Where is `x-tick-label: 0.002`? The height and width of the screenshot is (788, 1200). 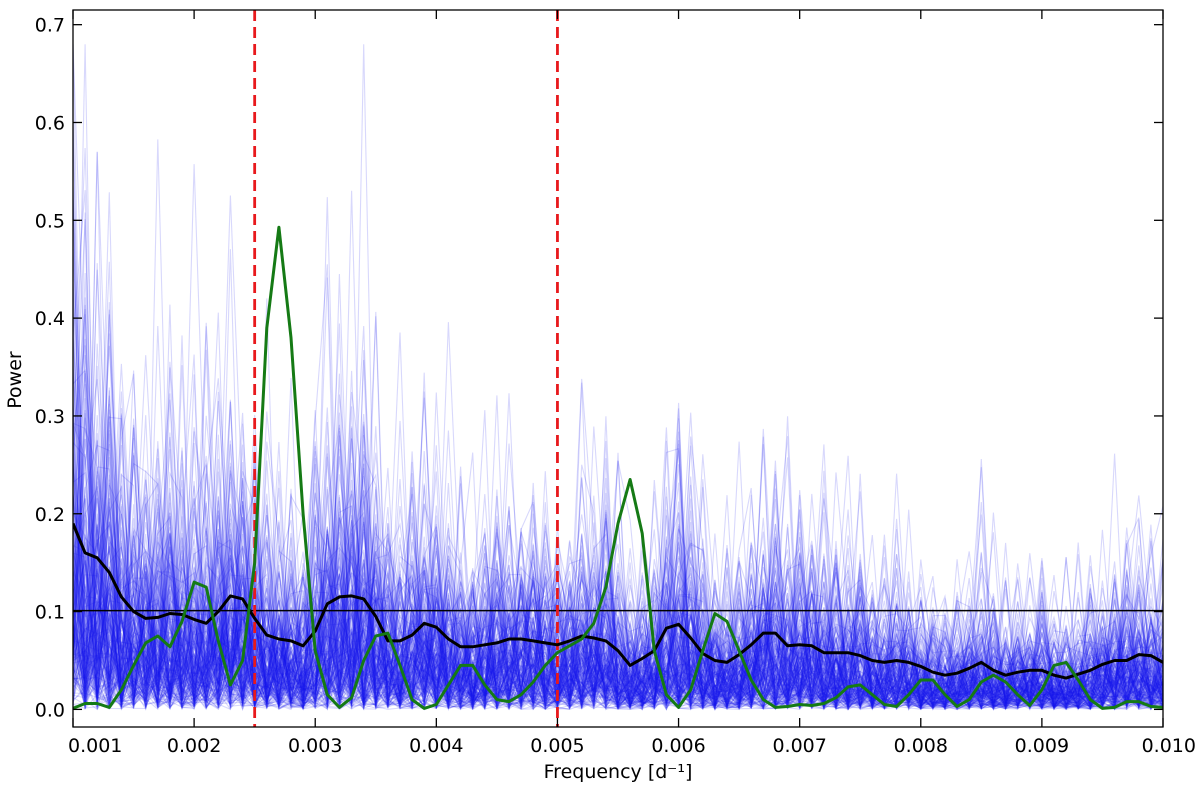 x-tick-label: 0.002 is located at coordinates (194, 746).